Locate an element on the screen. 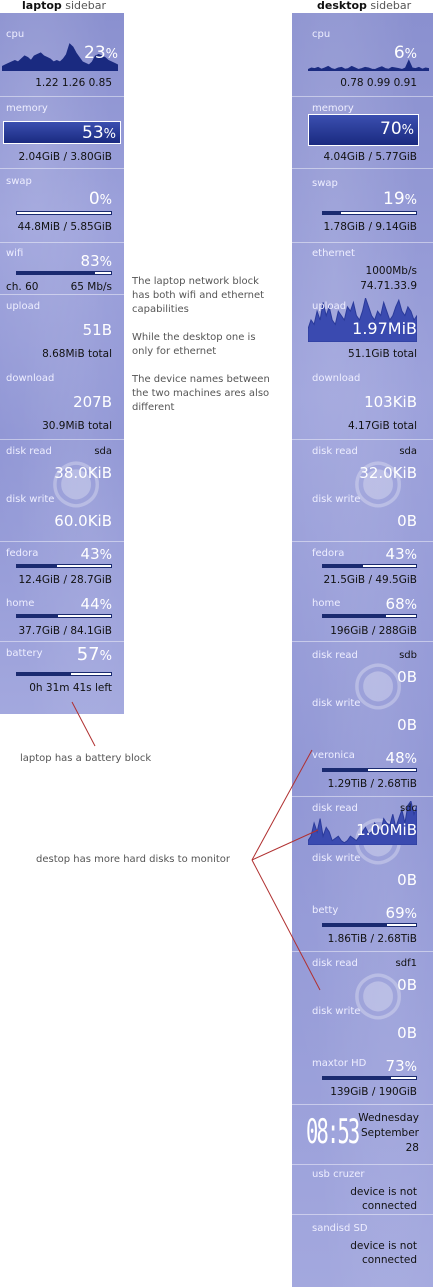 This screenshot has width=433, height=1288. disk-icon: ◉ is located at coordinates (76, 480).